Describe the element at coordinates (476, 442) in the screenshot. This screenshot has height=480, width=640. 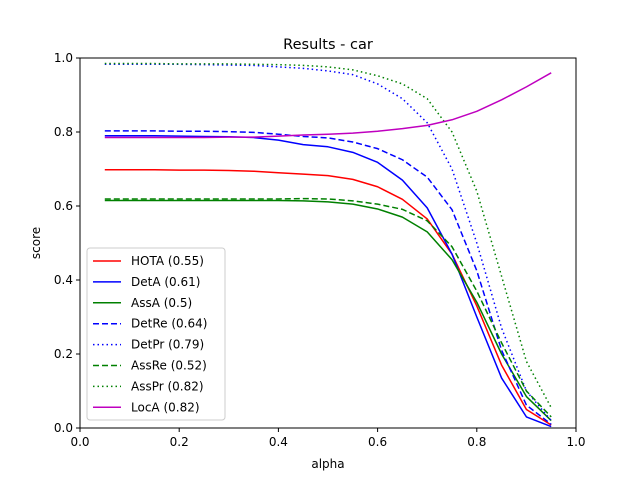
I see `x-tick-label: 0.8` at that location.